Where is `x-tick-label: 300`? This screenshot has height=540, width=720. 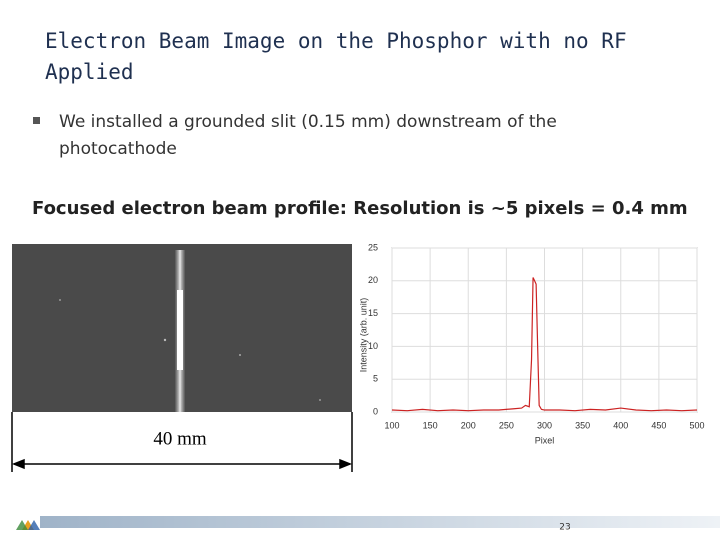
x-tick-label: 300 is located at coordinates (544, 425).